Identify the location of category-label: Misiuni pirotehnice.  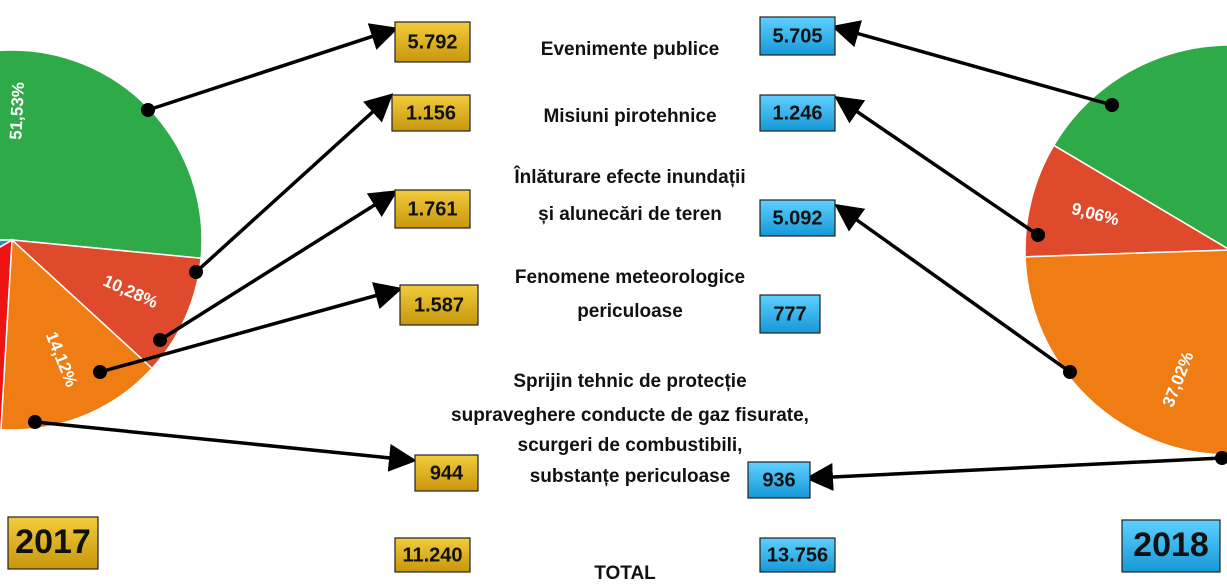
(629, 116).